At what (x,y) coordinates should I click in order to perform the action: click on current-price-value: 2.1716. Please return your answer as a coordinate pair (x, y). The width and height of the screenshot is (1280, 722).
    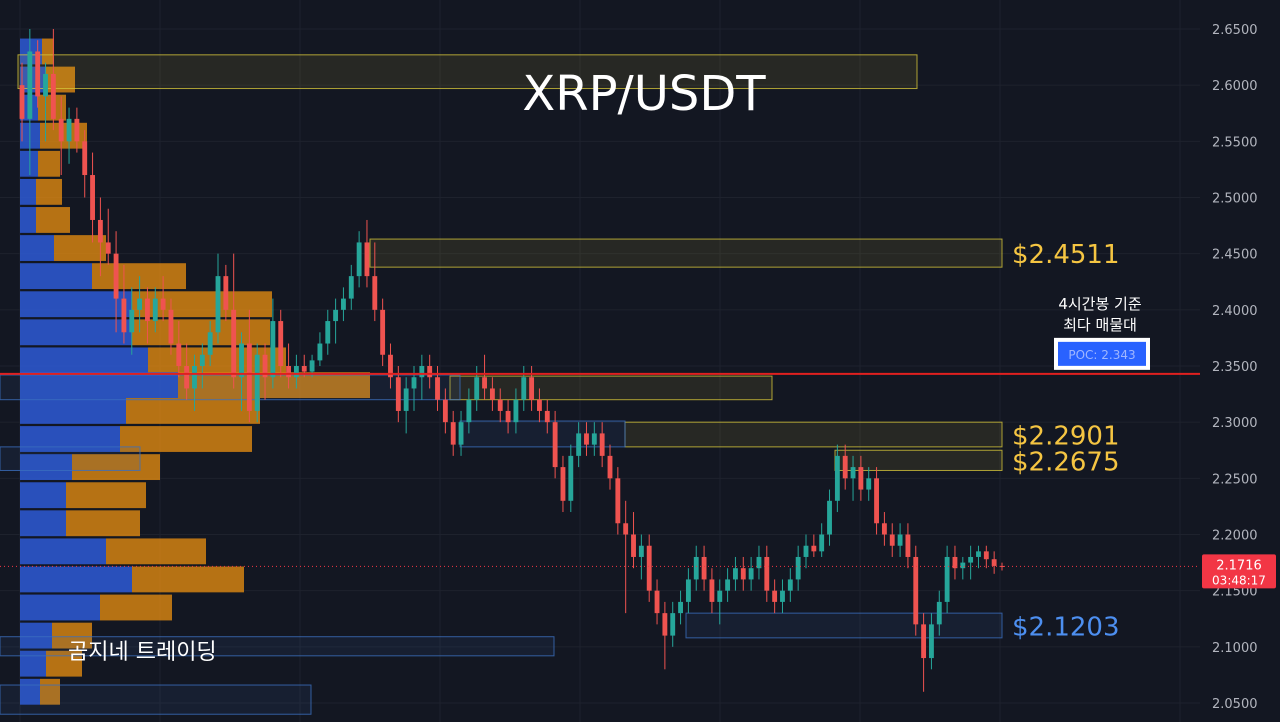
    Looking at the image, I should click on (1239, 565).